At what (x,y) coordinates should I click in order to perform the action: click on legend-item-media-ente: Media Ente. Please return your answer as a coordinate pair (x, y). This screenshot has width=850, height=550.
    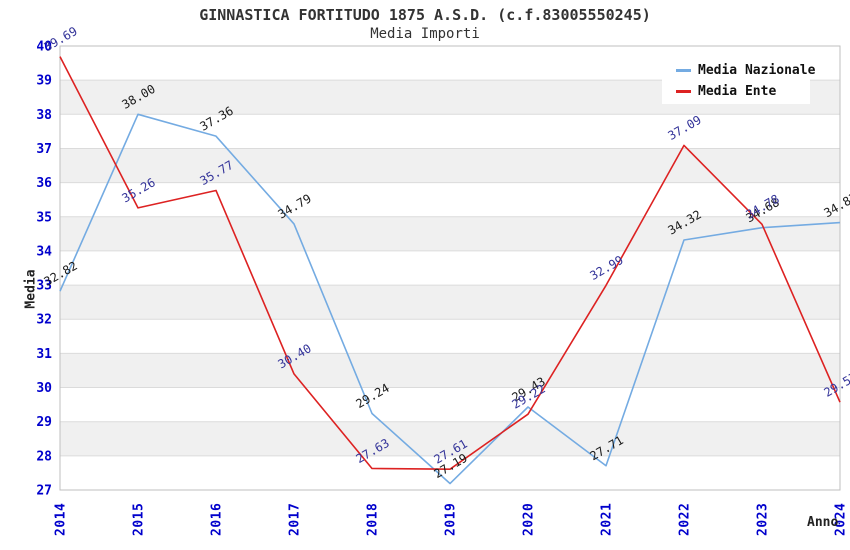
    Looking at the image, I should click on (736, 91).